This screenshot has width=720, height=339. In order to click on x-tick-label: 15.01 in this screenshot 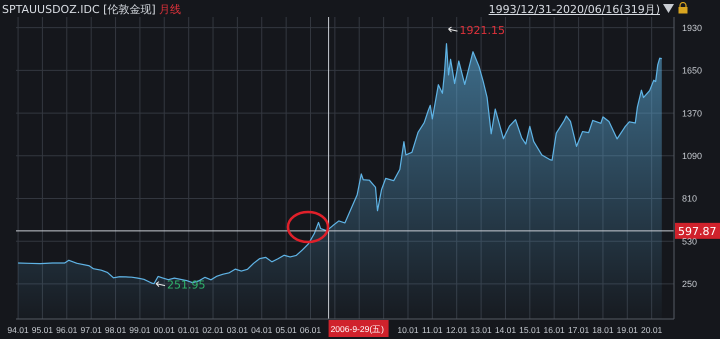, I will do `click(530, 330)`.